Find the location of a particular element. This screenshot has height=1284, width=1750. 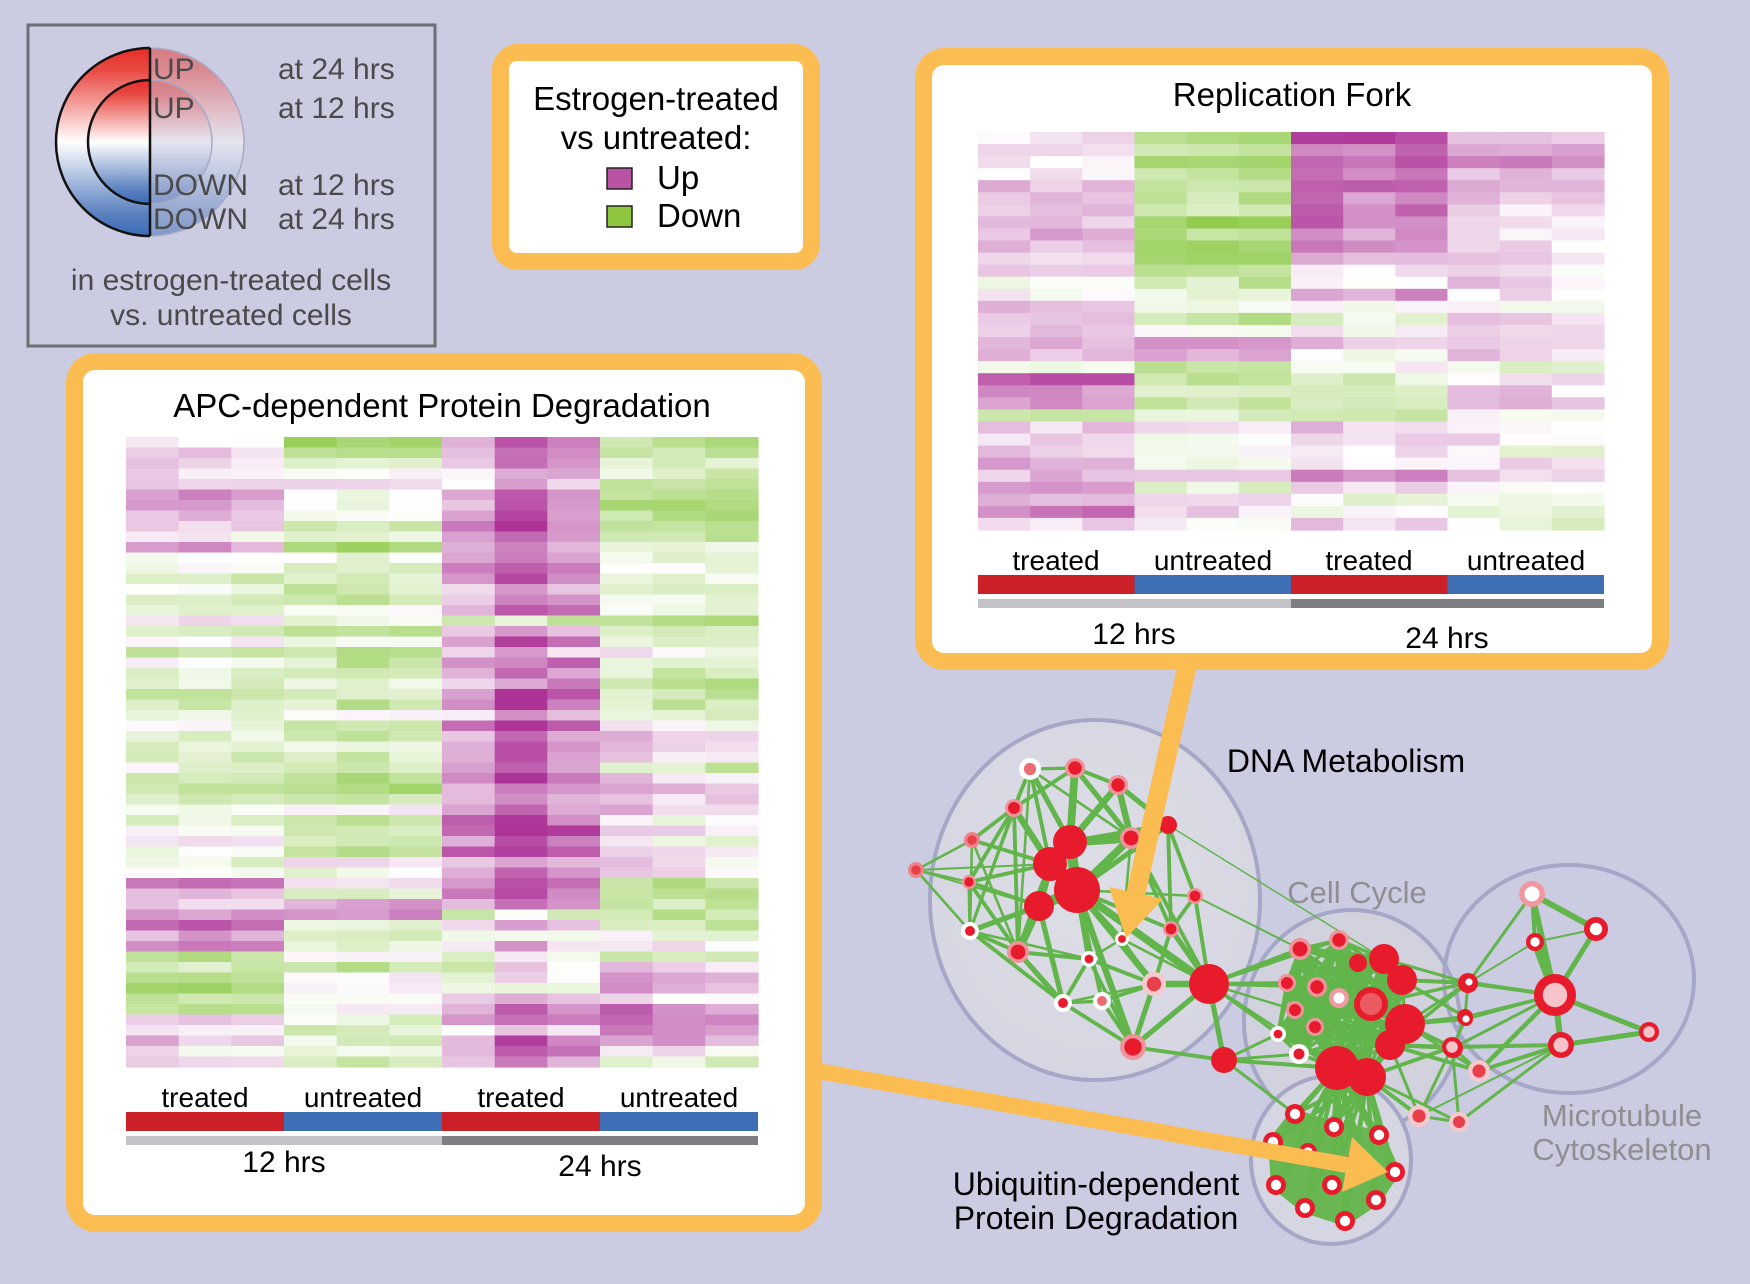

svg-text: Down is located at coordinates (699, 215).